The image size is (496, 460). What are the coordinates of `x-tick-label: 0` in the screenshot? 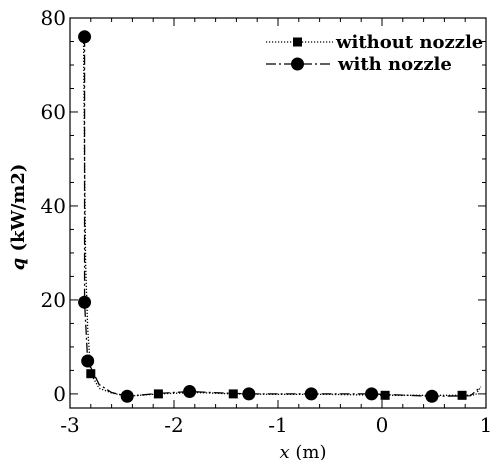 It's located at (382, 425).